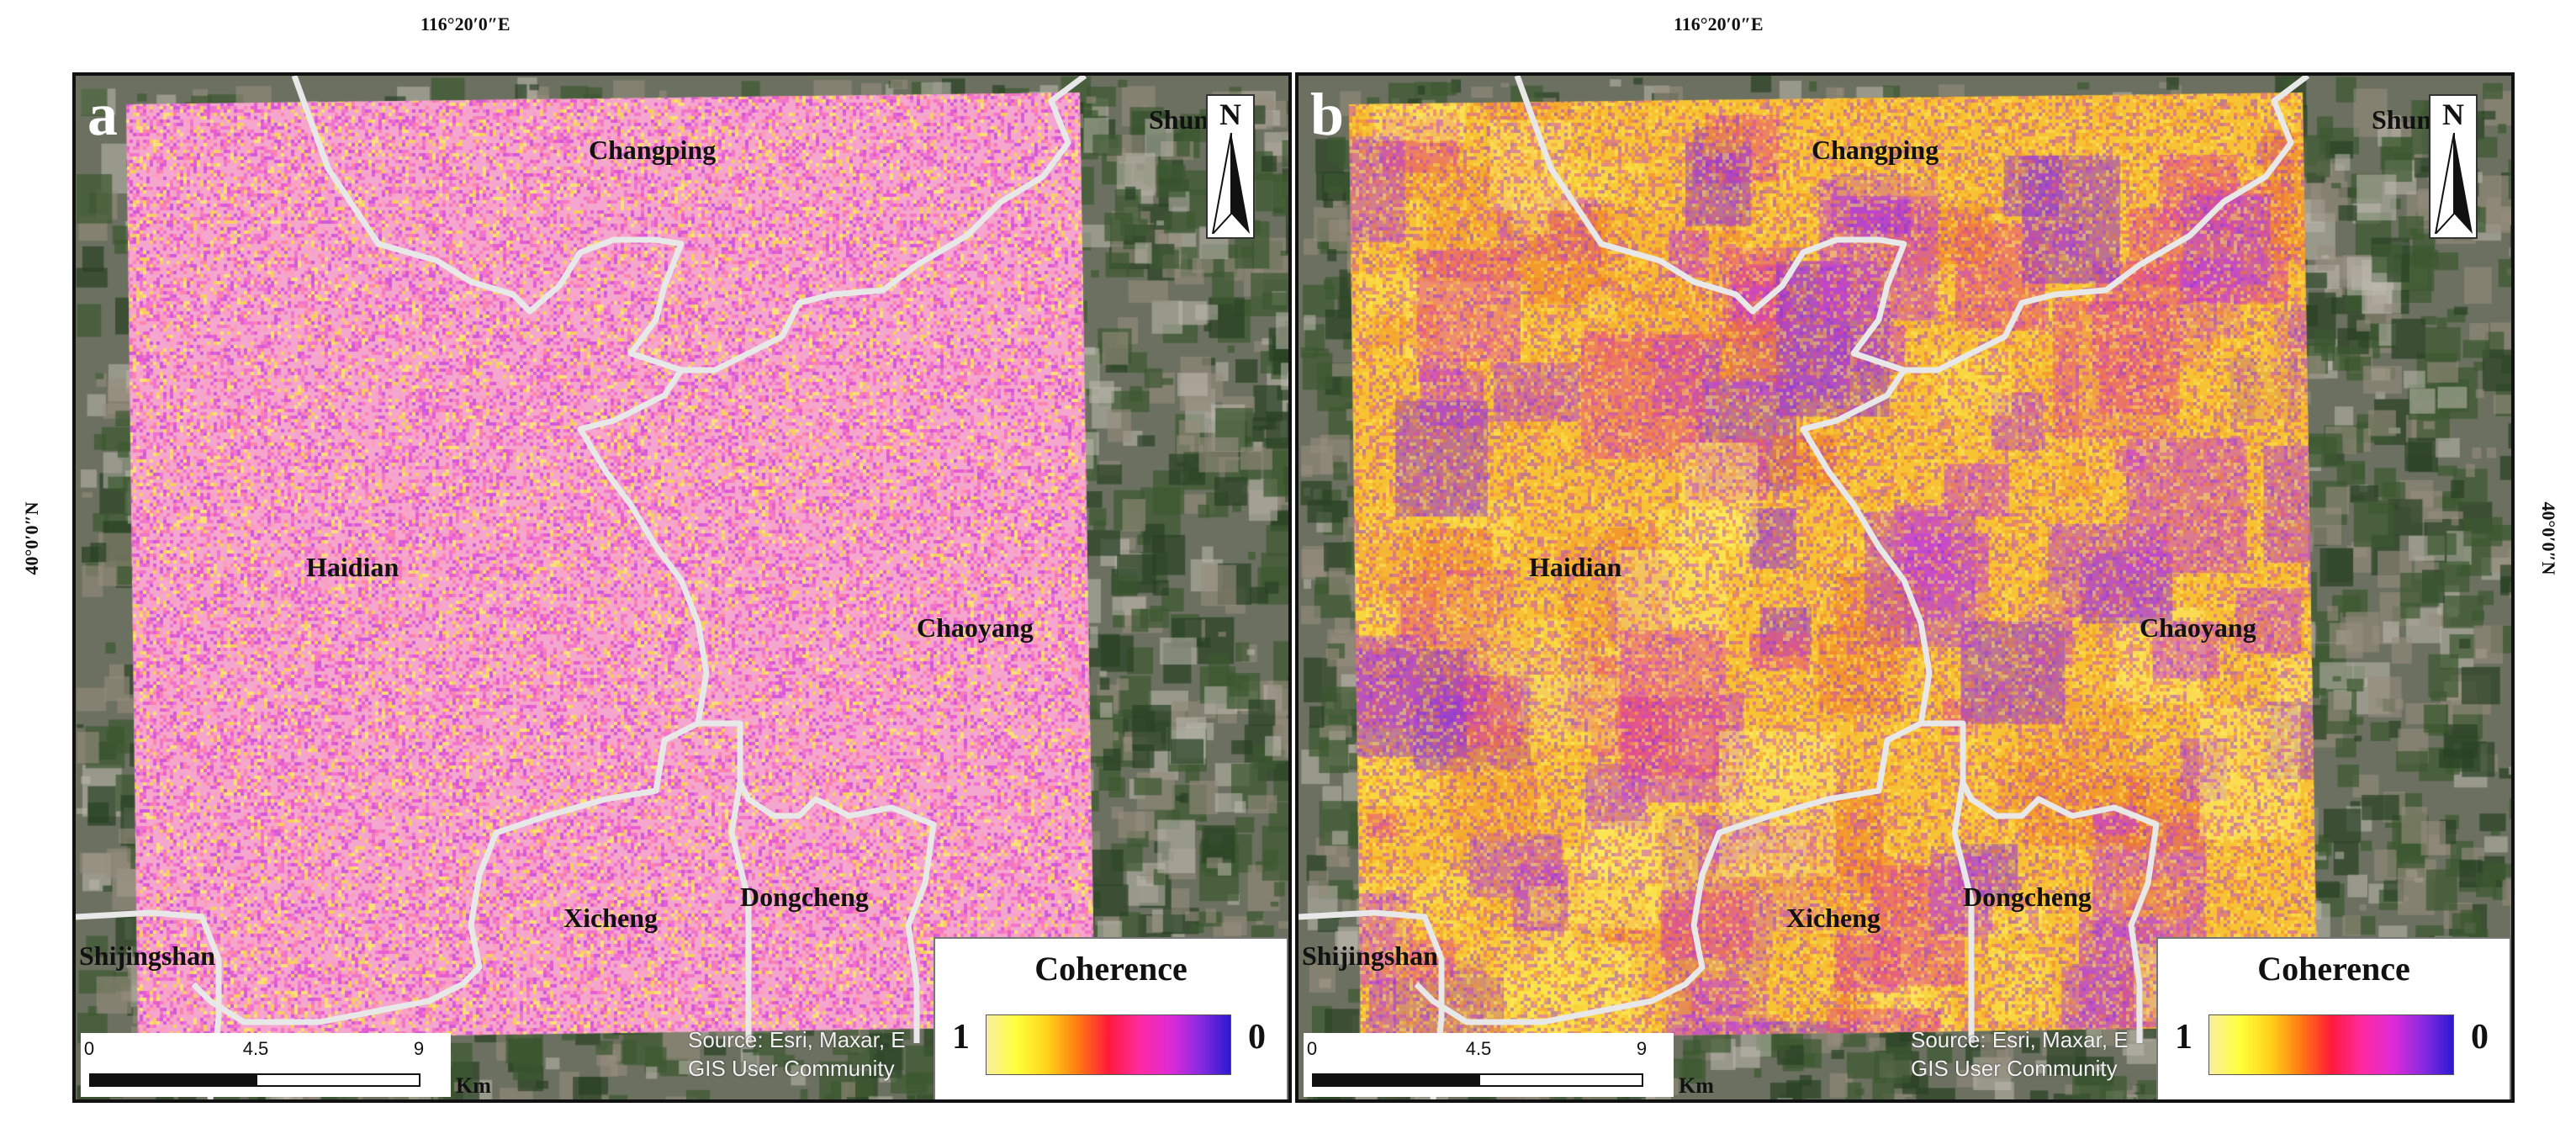  Describe the element at coordinates (2548, 538) in the screenshot. I see `latitude-label-right: 40°0′0″N` at that location.